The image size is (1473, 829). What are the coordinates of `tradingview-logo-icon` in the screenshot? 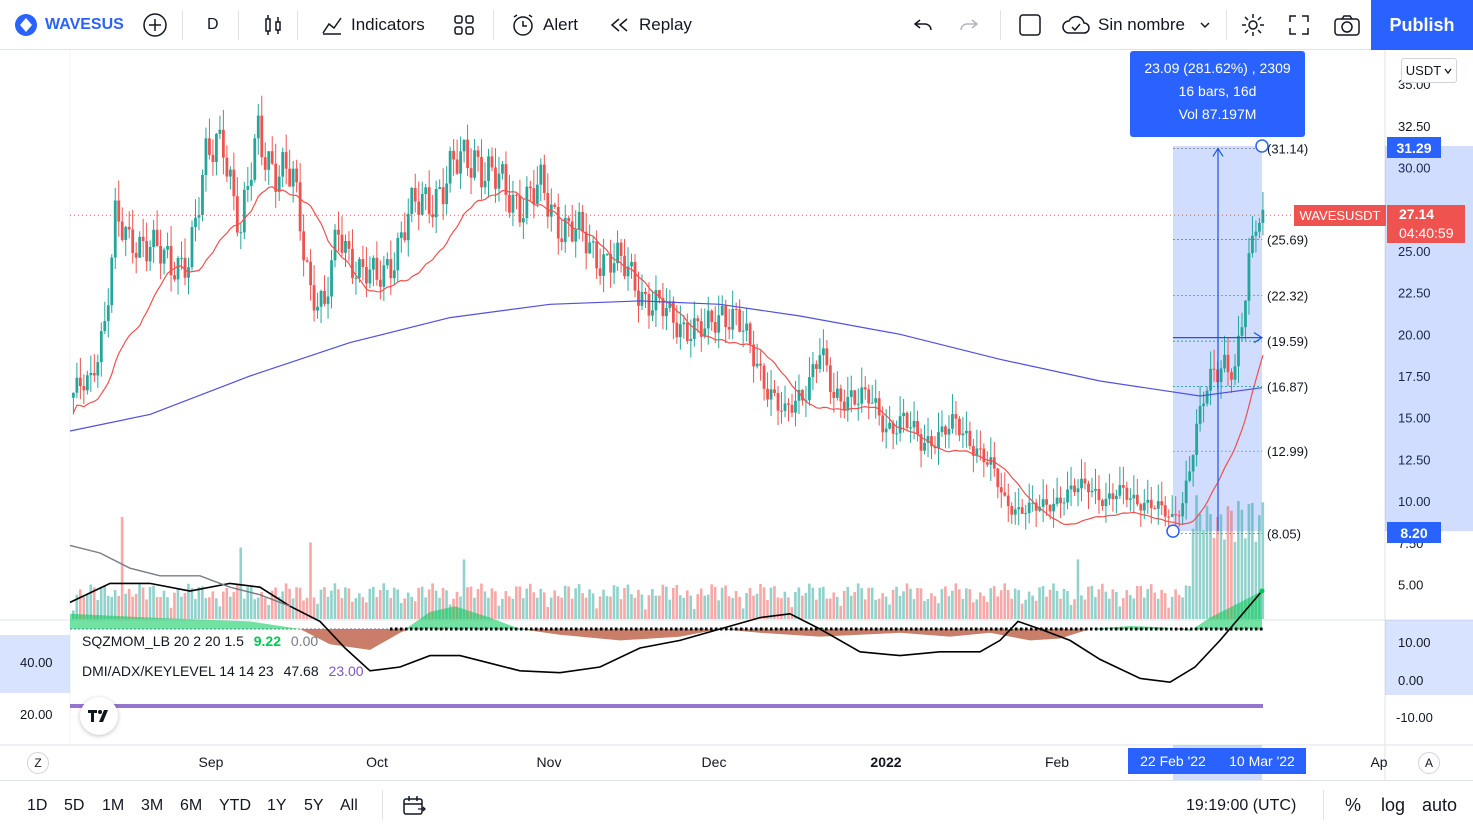 It's located at (99, 716).